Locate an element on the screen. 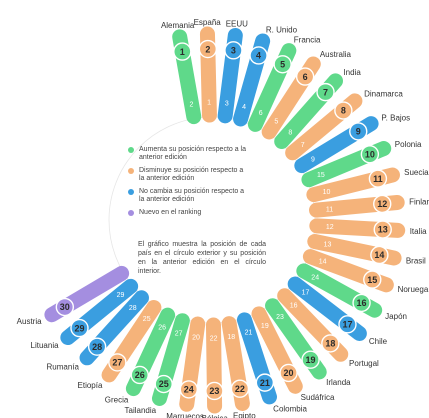  rank-number-30: 30 is located at coordinates (65, 307).